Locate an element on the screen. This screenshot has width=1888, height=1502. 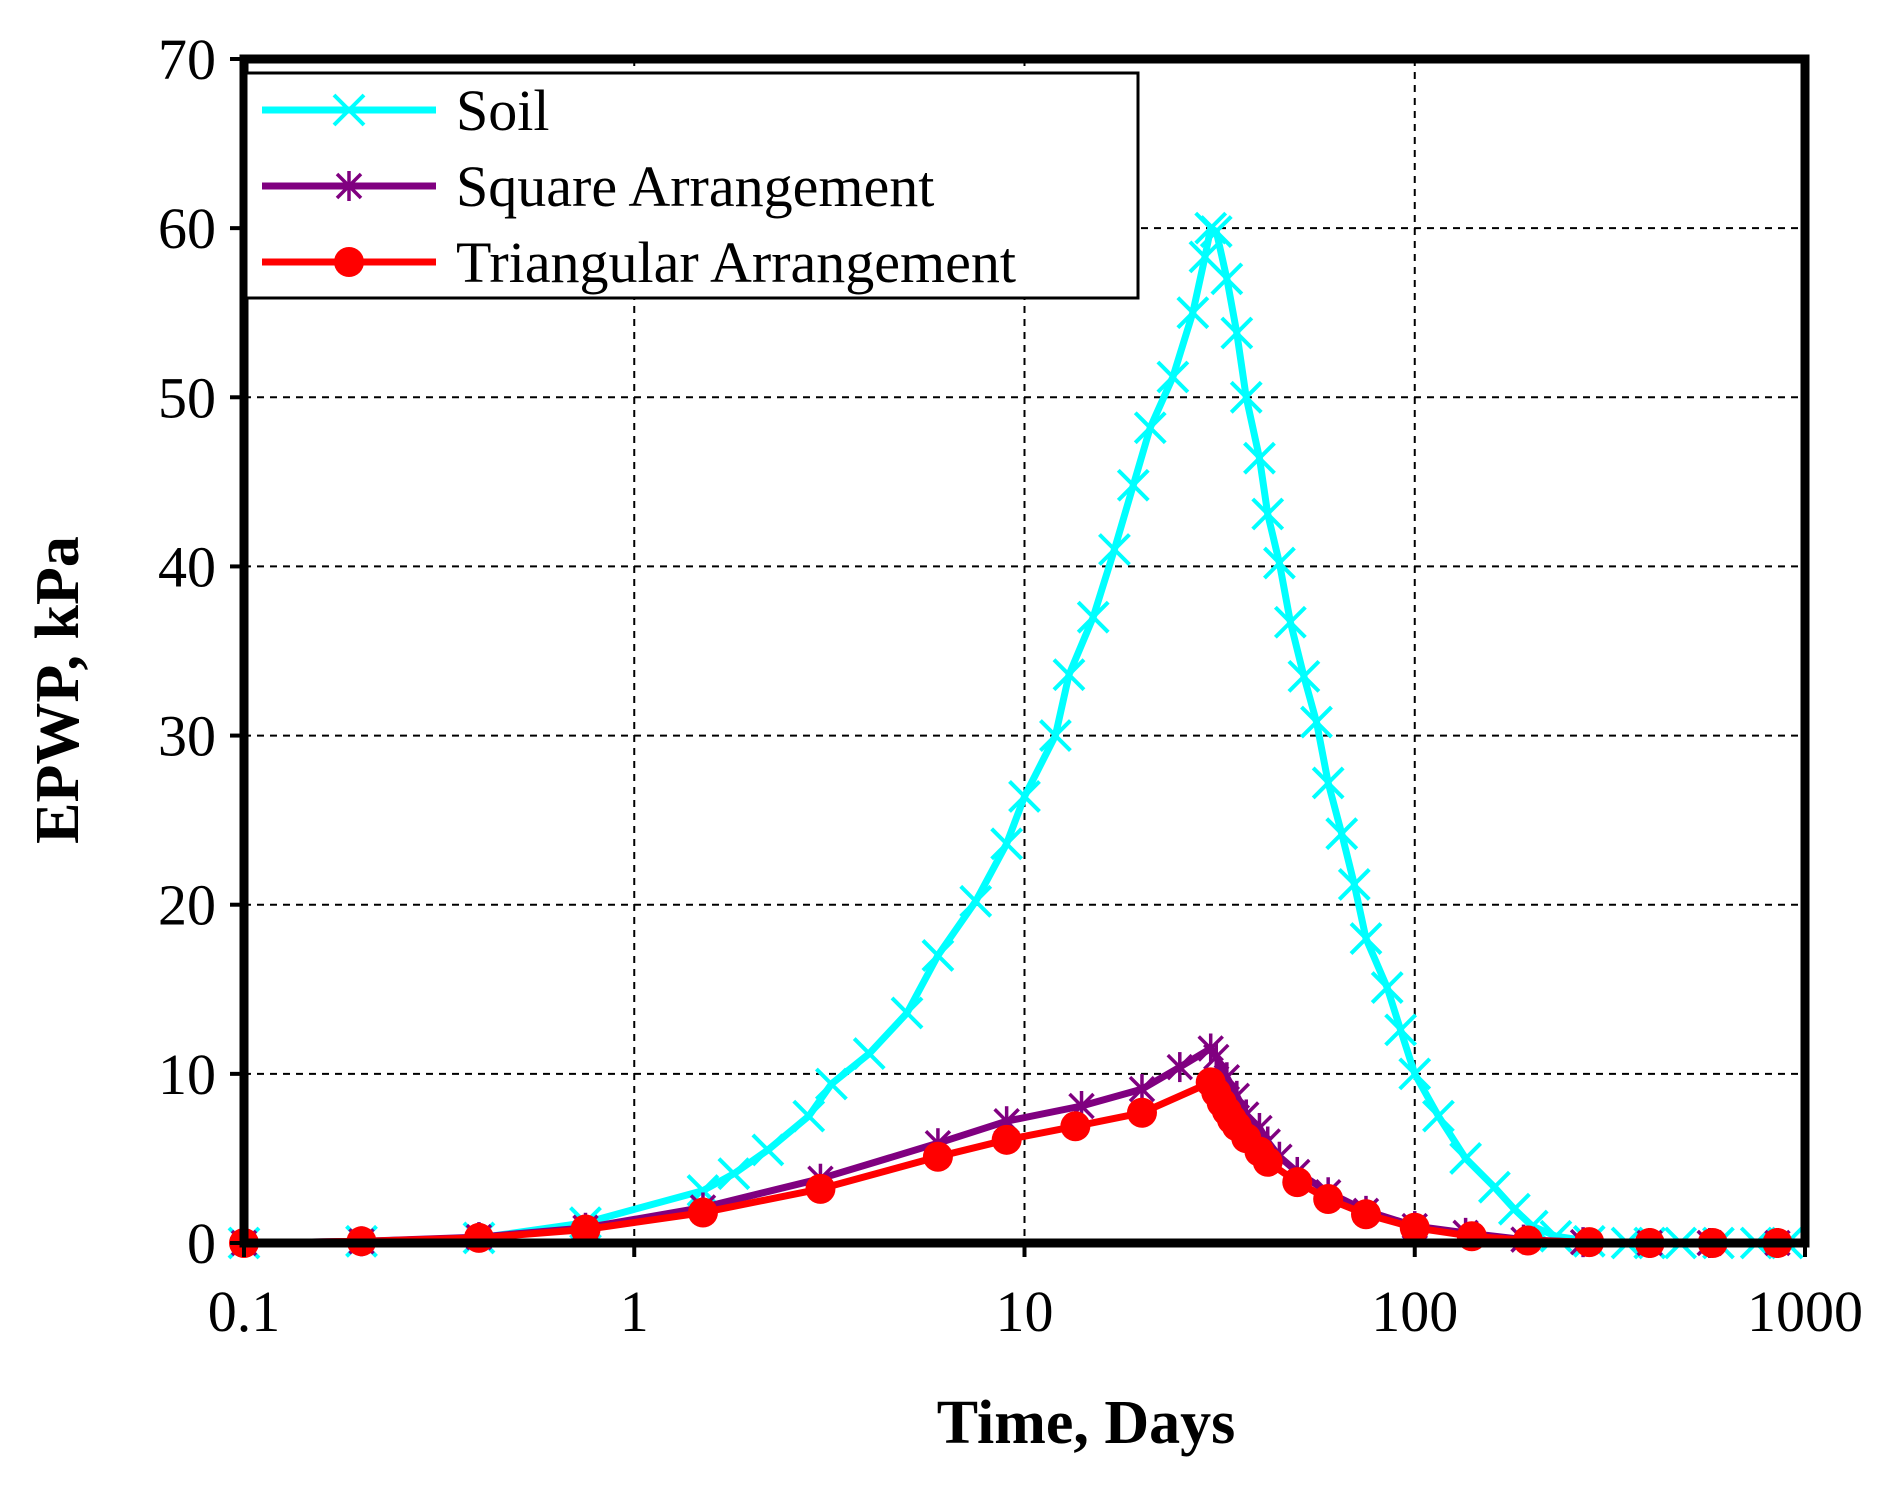
y-tick-label: 60 is located at coordinates (187, 228).